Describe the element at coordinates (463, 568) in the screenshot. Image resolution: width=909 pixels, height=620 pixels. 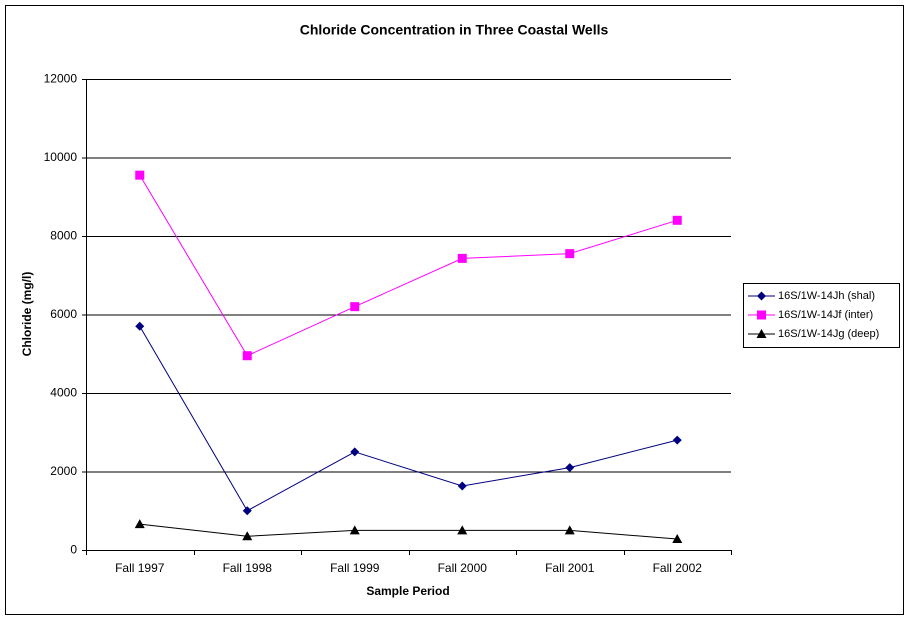
I see `x-tick-label: Fall 2000` at that location.